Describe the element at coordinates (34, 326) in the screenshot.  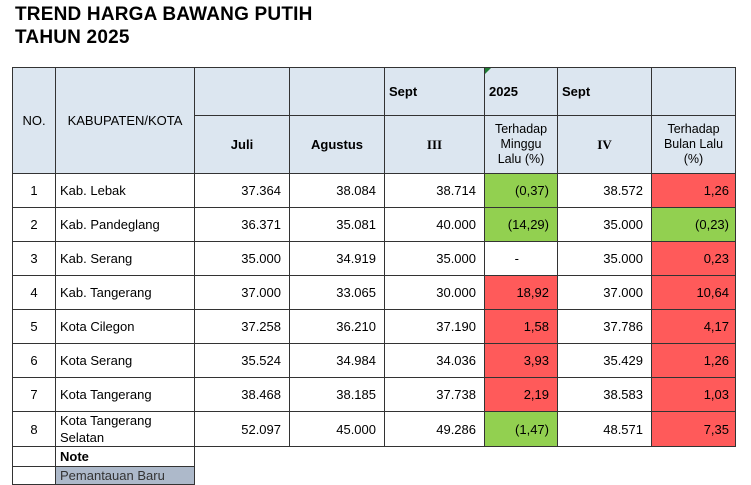
I see `row-number: 5` at that location.